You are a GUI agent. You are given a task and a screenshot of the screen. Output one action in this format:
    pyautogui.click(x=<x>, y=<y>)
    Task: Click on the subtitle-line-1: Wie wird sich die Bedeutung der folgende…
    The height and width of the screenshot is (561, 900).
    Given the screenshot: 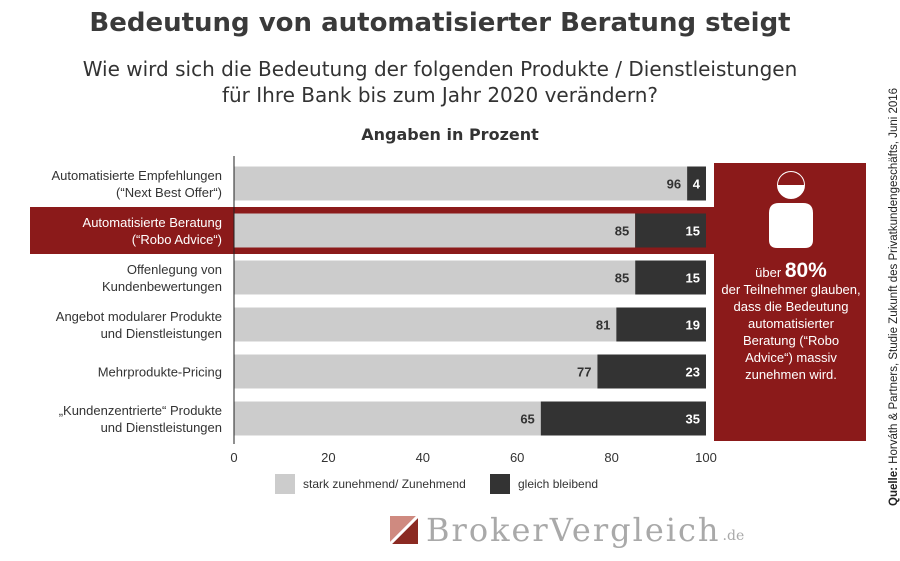 What is the action you would take?
    pyautogui.click(x=440, y=69)
    